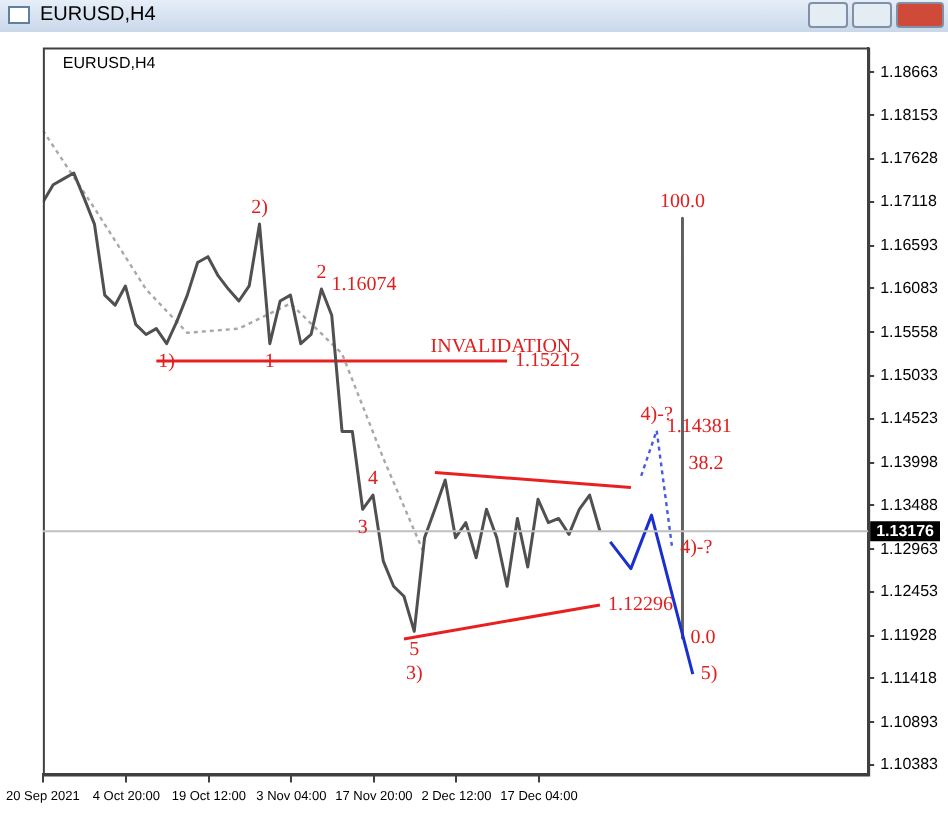 The height and width of the screenshot is (814, 948). I want to click on y-tick-label: 1.17628, so click(910, 158).